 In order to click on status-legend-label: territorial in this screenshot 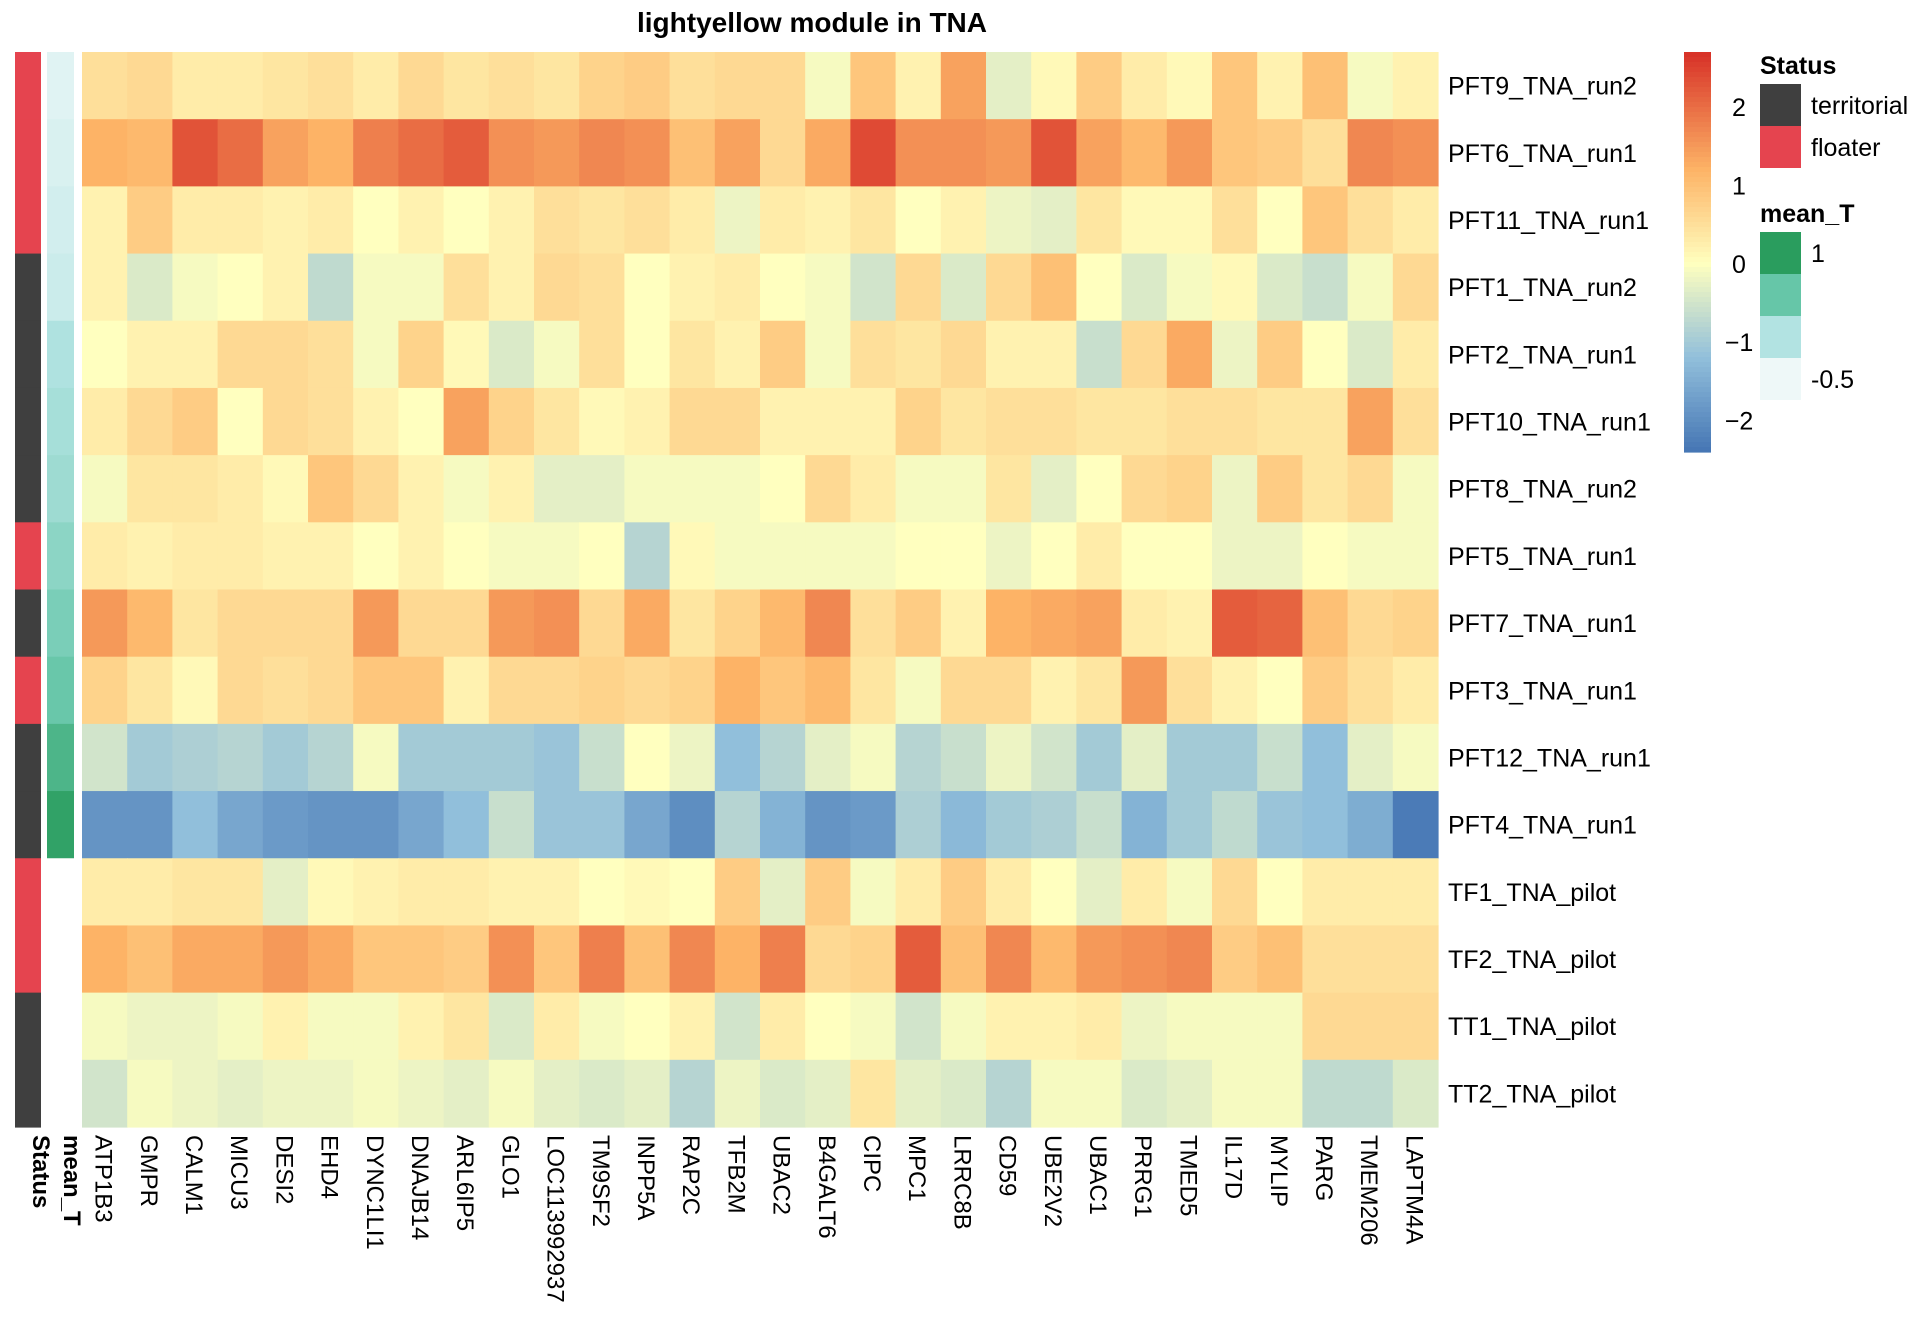, I will do `click(1859, 106)`.